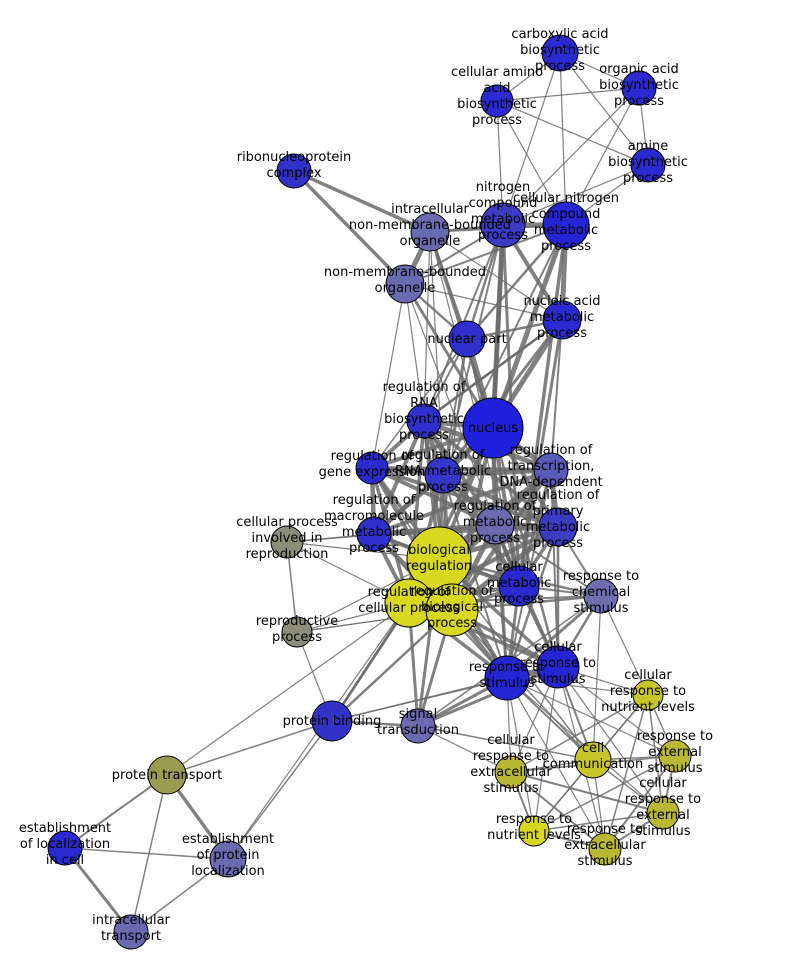 This screenshot has height=971, width=786. Describe the element at coordinates (503, 225) in the screenshot. I see `graph-node-nitrogen-compound-metabolic-process` at that location.